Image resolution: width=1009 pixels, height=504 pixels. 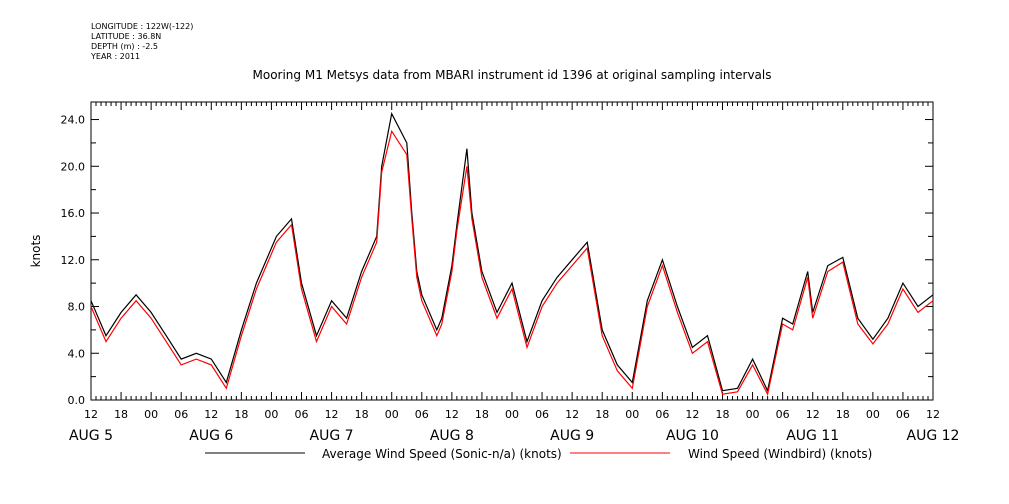 What do you see at coordinates (116, 56) in the screenshot?
I see `year-text: YEAR : 2011` at bounding box center [116, 56].